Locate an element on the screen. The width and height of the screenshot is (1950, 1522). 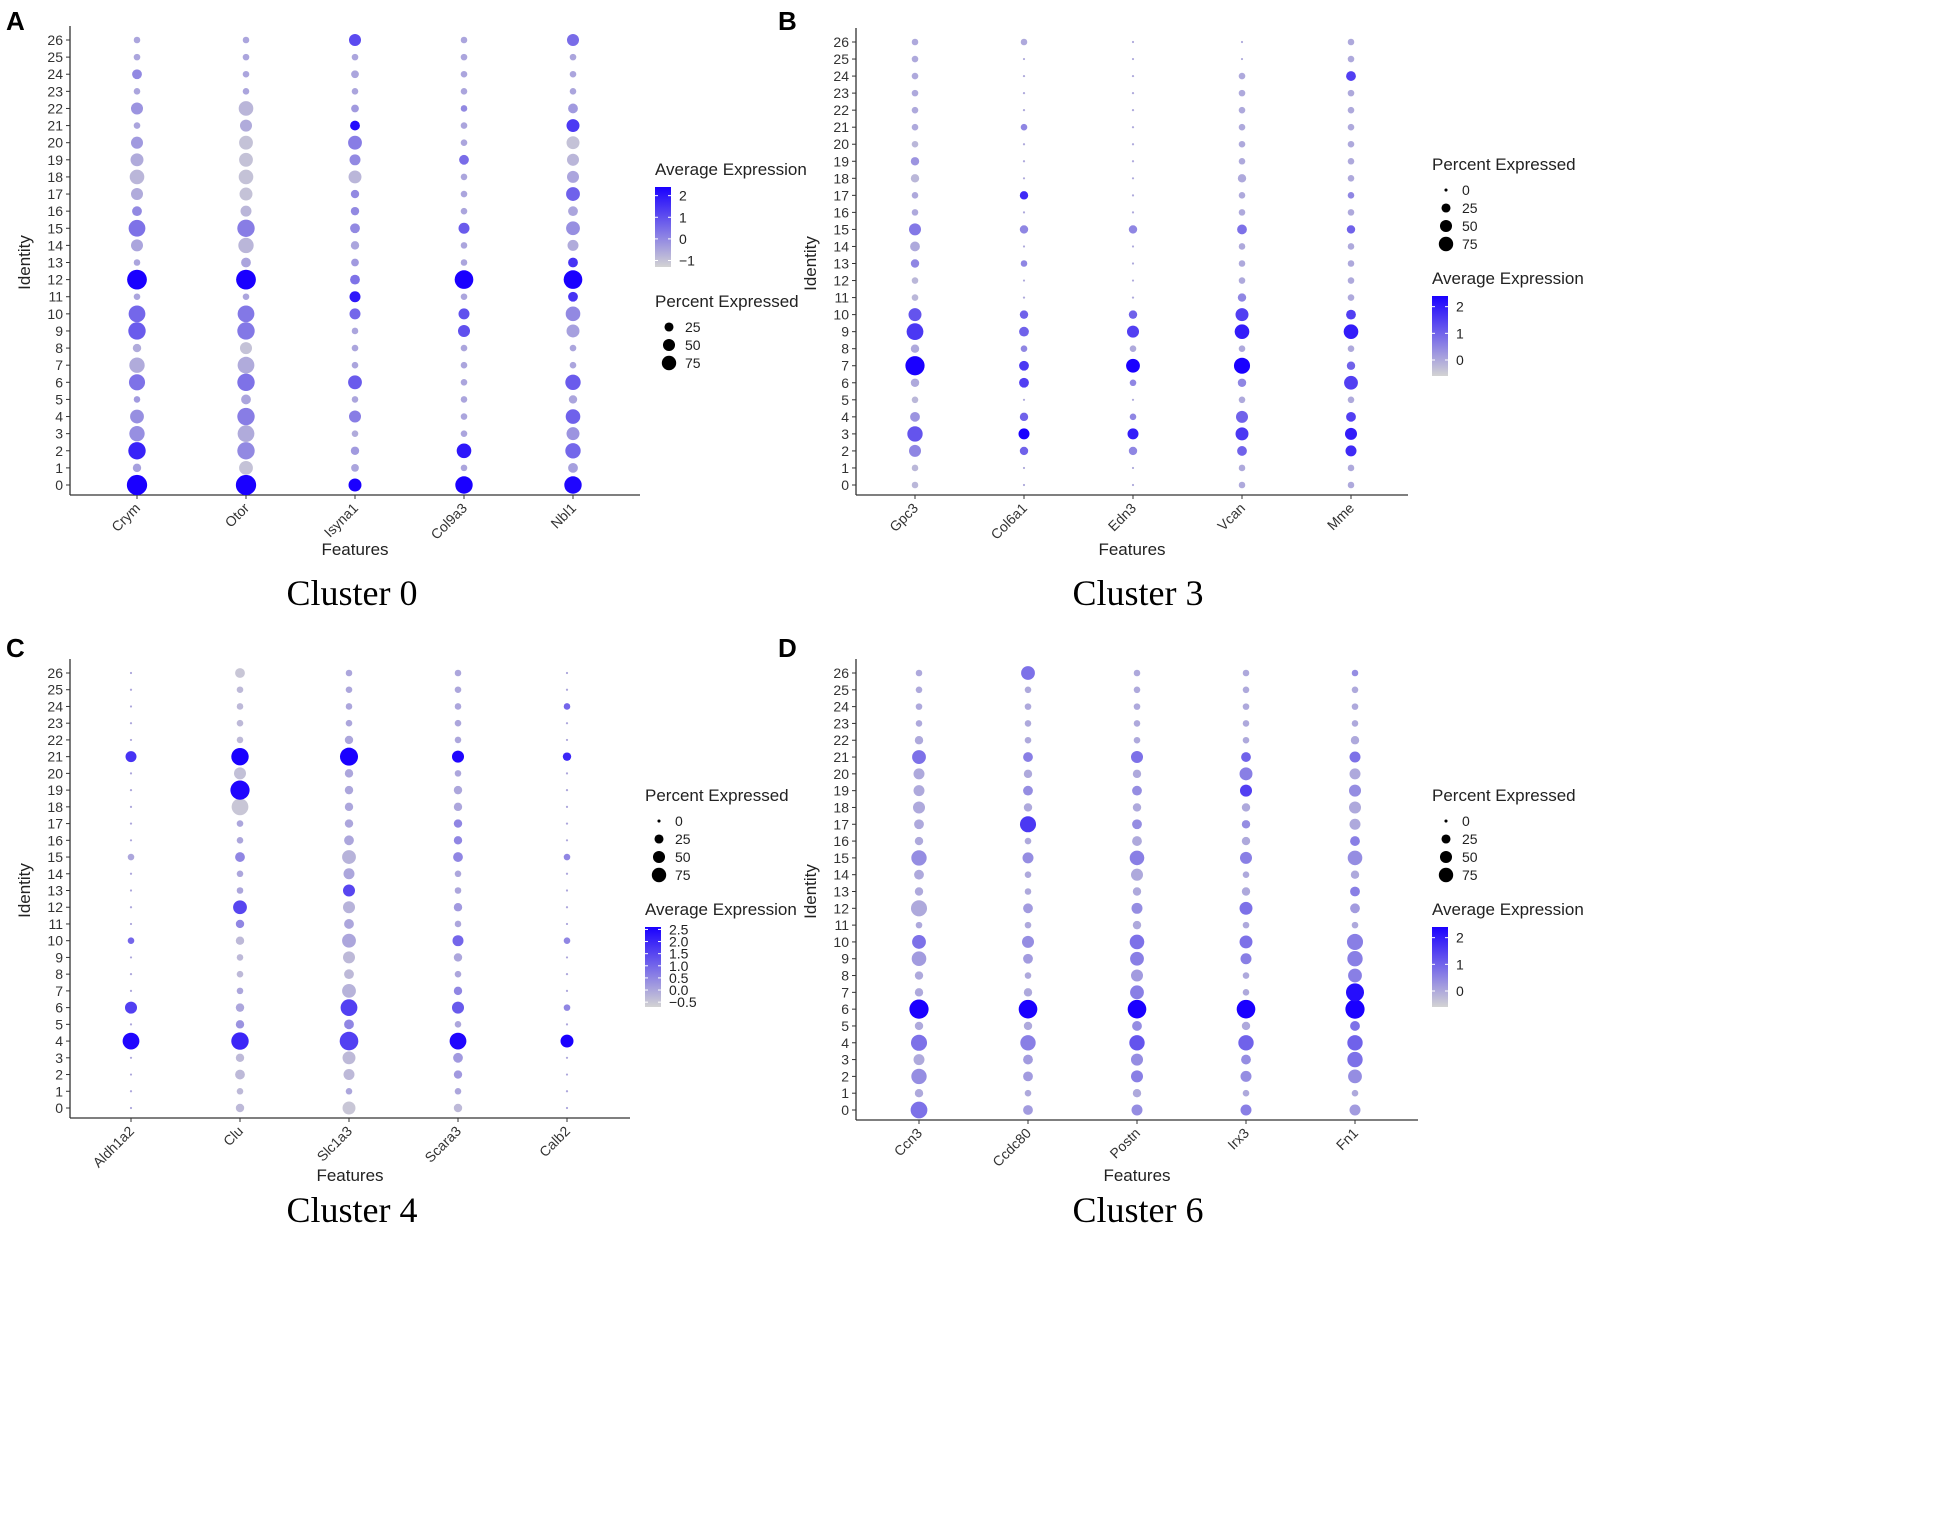
y-tick-label: 20 is located at coordinates (841, 774).